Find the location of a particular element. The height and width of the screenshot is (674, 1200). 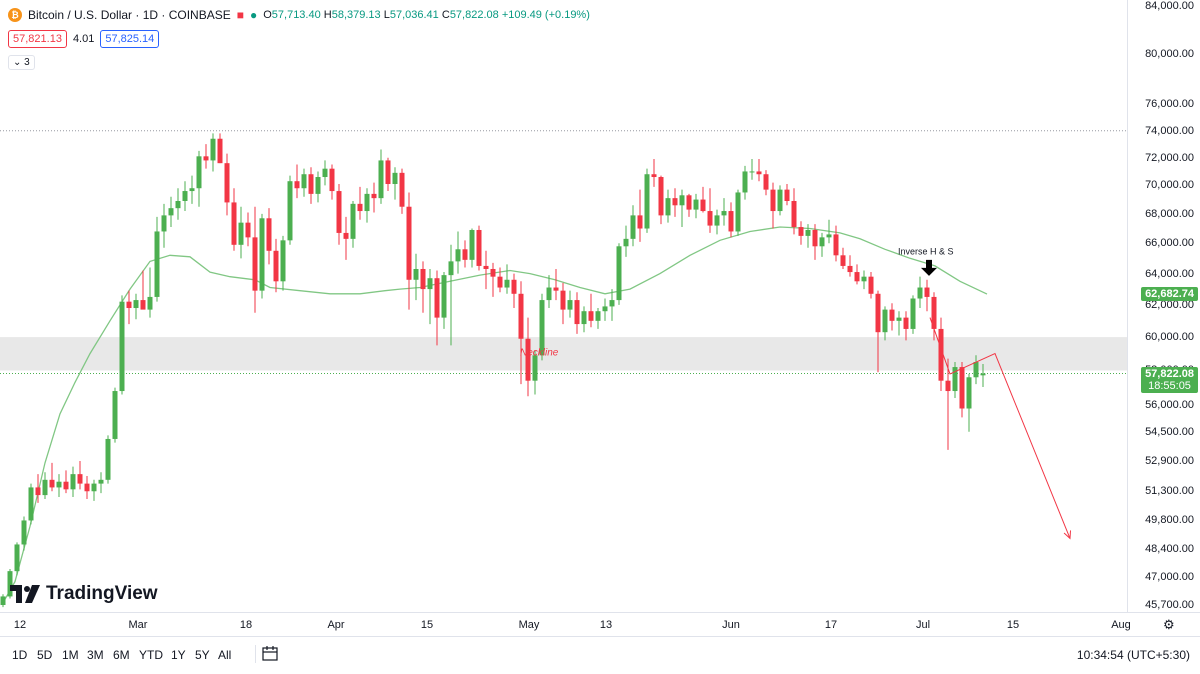

market-closed-flag-icon: ■ is located at coordinates (240, 15).